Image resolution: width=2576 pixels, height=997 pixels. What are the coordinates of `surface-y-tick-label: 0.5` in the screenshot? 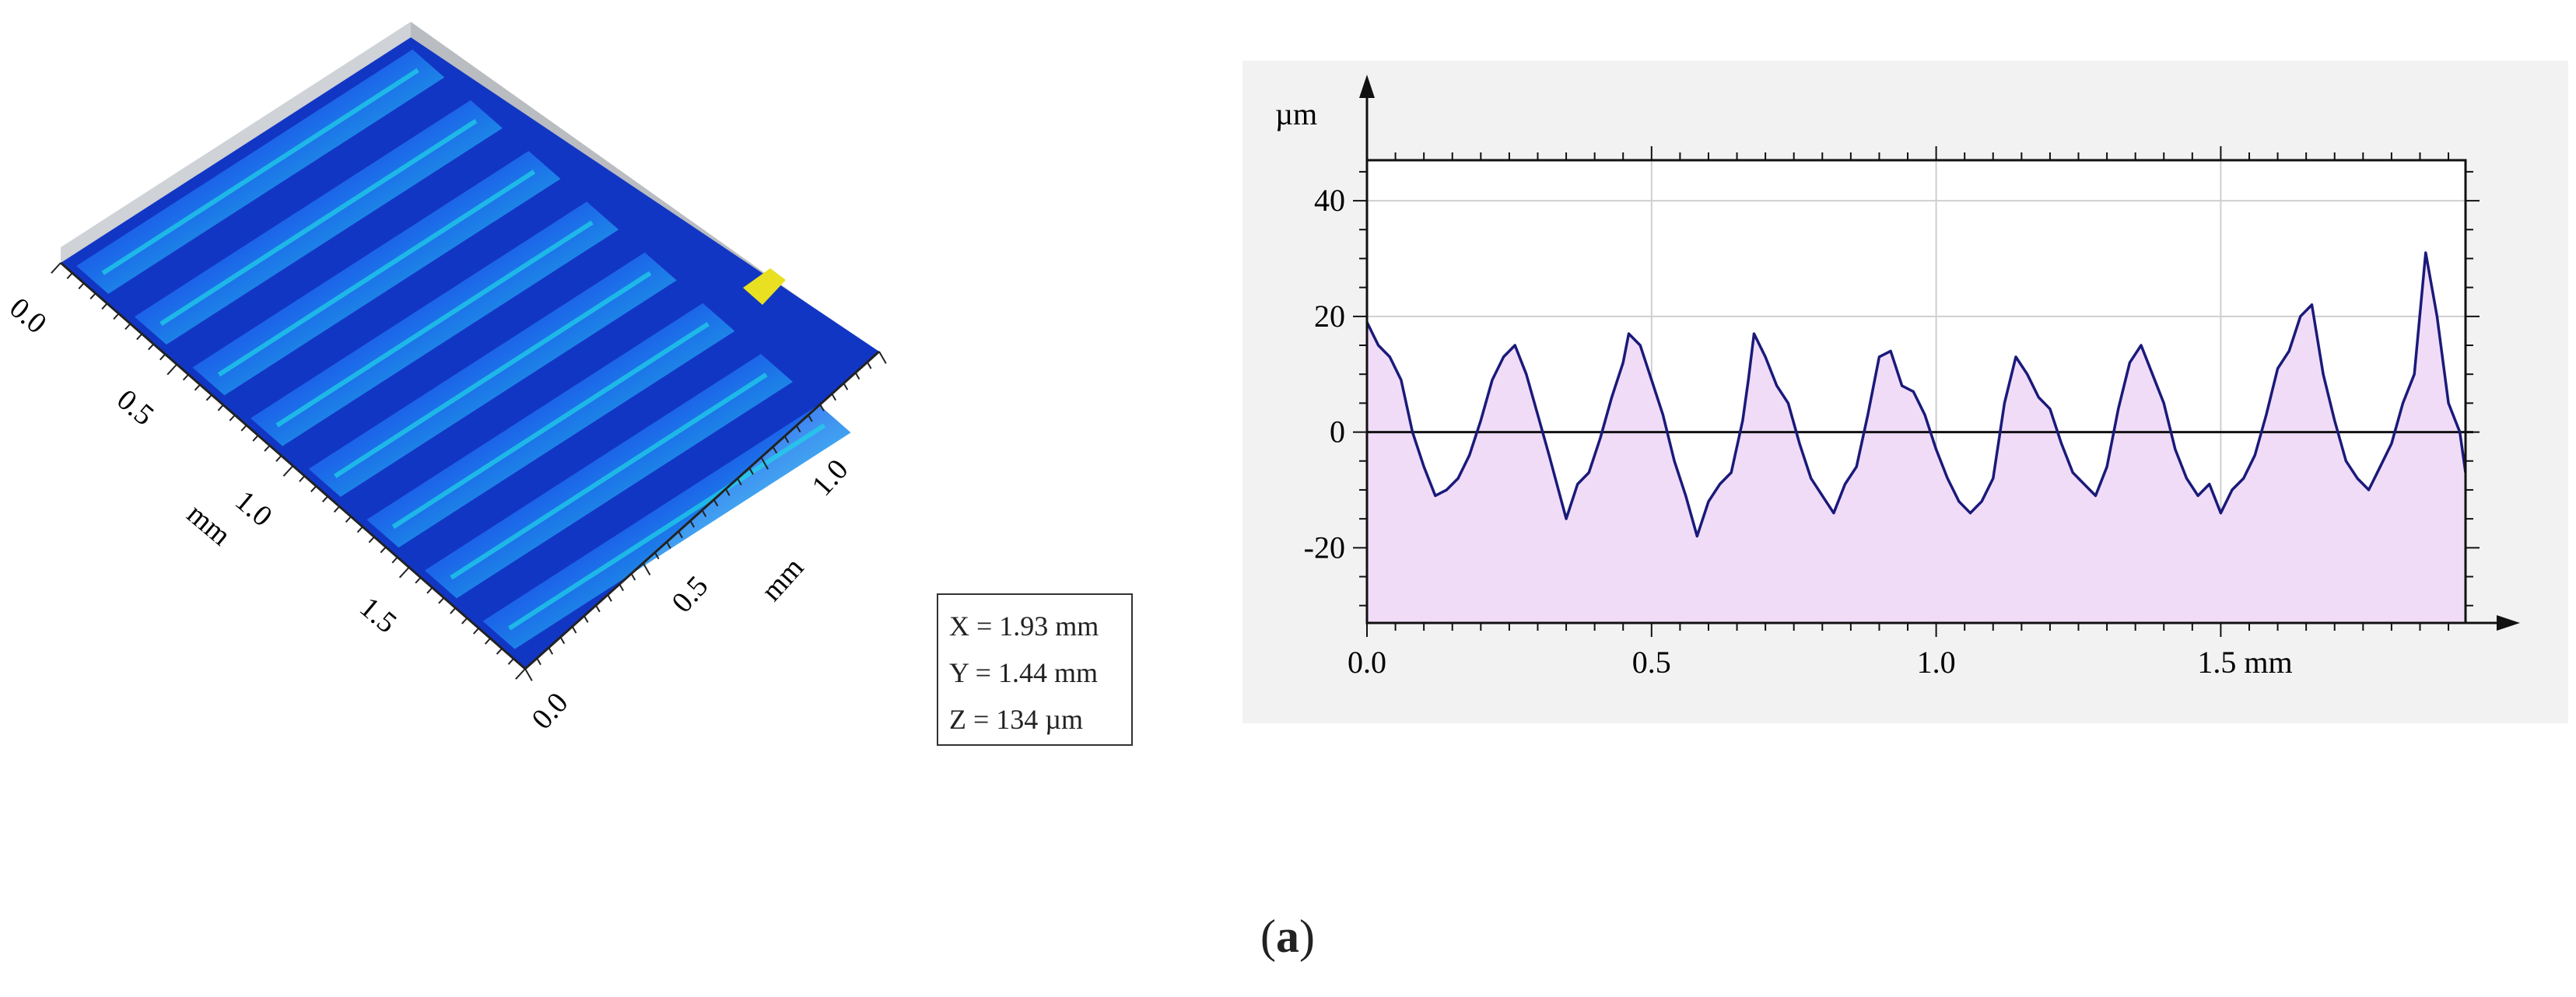 It's located at (689, 595).